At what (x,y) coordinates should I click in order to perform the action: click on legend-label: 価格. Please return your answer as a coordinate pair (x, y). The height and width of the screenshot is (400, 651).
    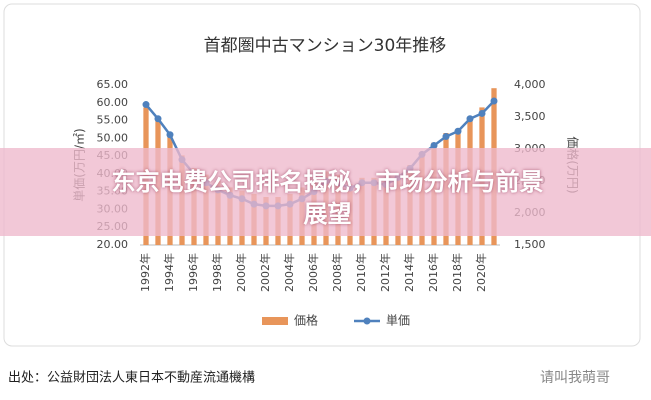
    Looking at the image, I should click on (306, 320).